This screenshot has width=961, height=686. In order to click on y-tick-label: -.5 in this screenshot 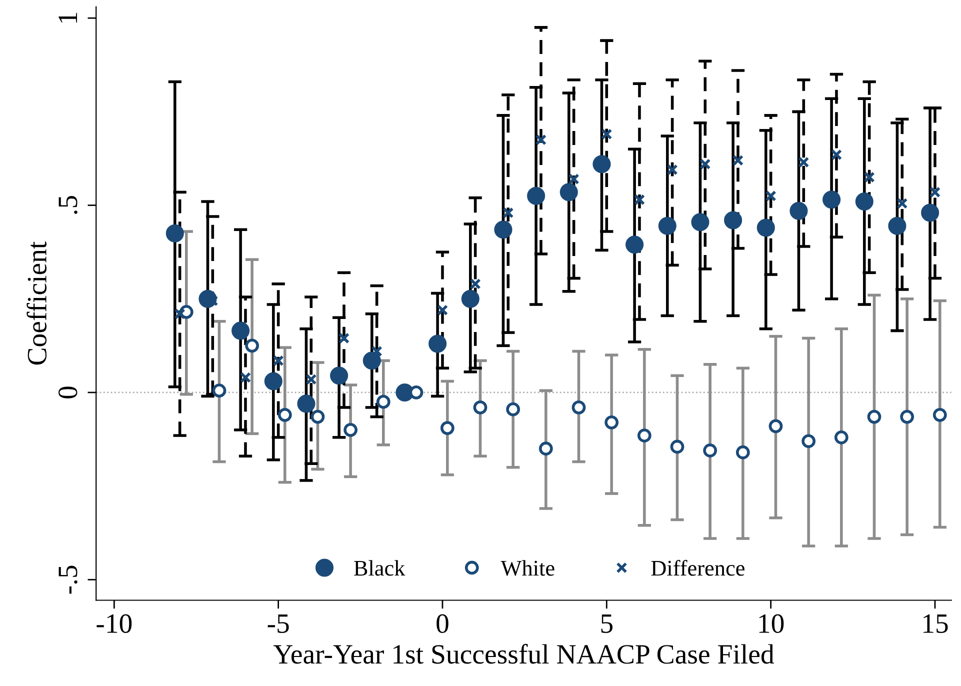, I will do `click(68, 580)`.